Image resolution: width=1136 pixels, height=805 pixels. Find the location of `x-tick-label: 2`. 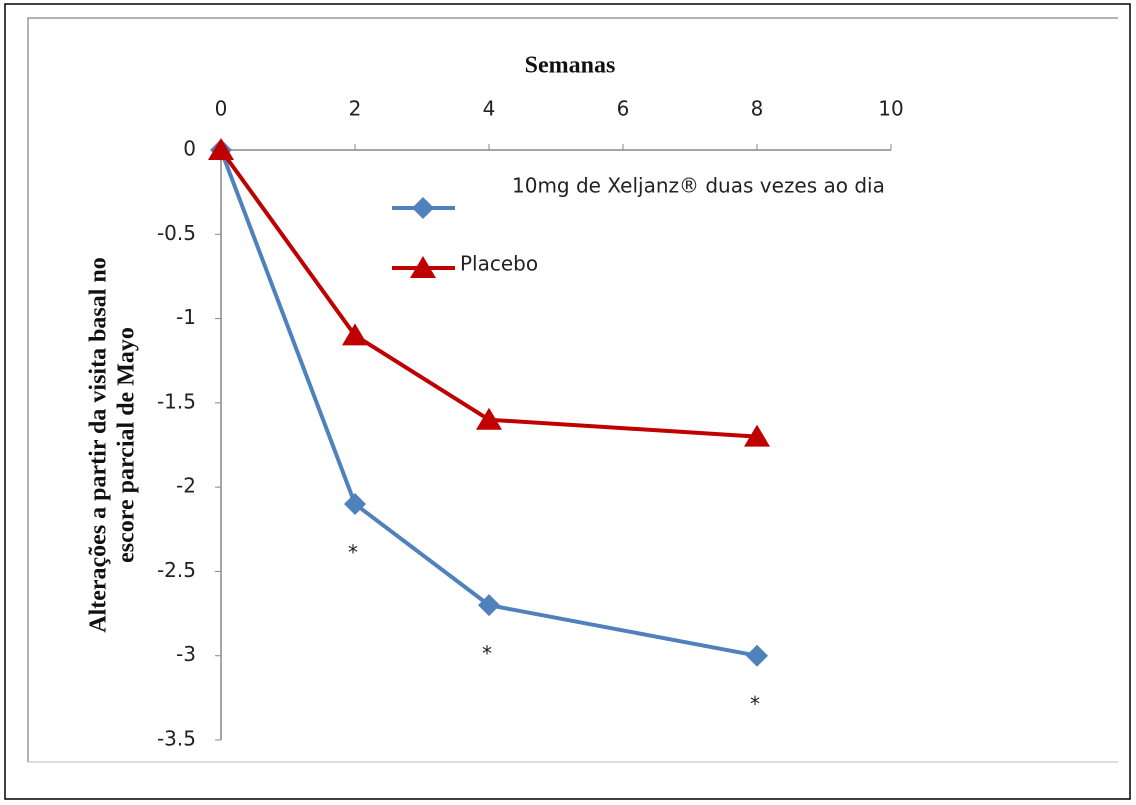

x-tick-label: 2 is located at coordinates (355, 109).